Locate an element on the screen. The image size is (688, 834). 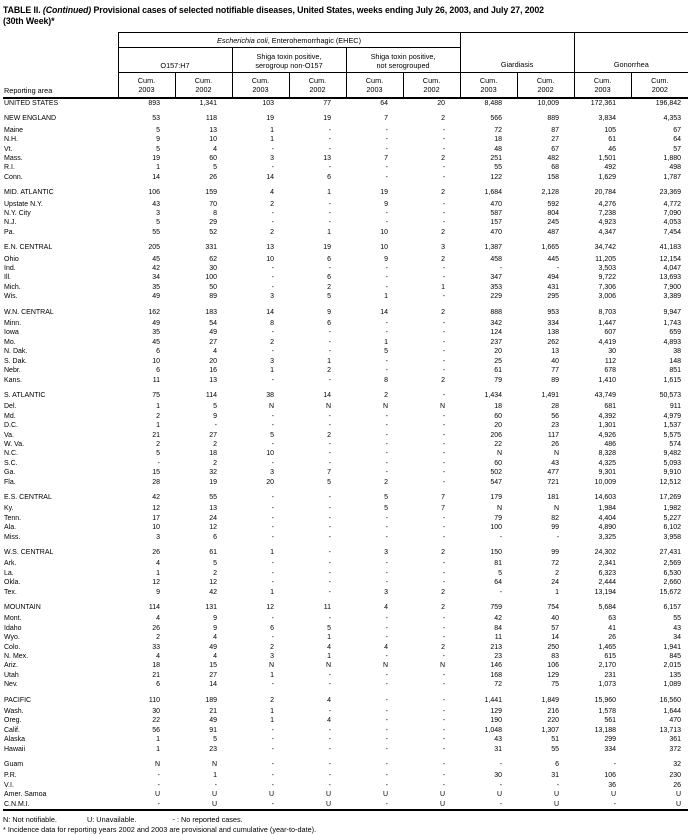
value-cell: 1,465 is located at coordinates (607, 647).